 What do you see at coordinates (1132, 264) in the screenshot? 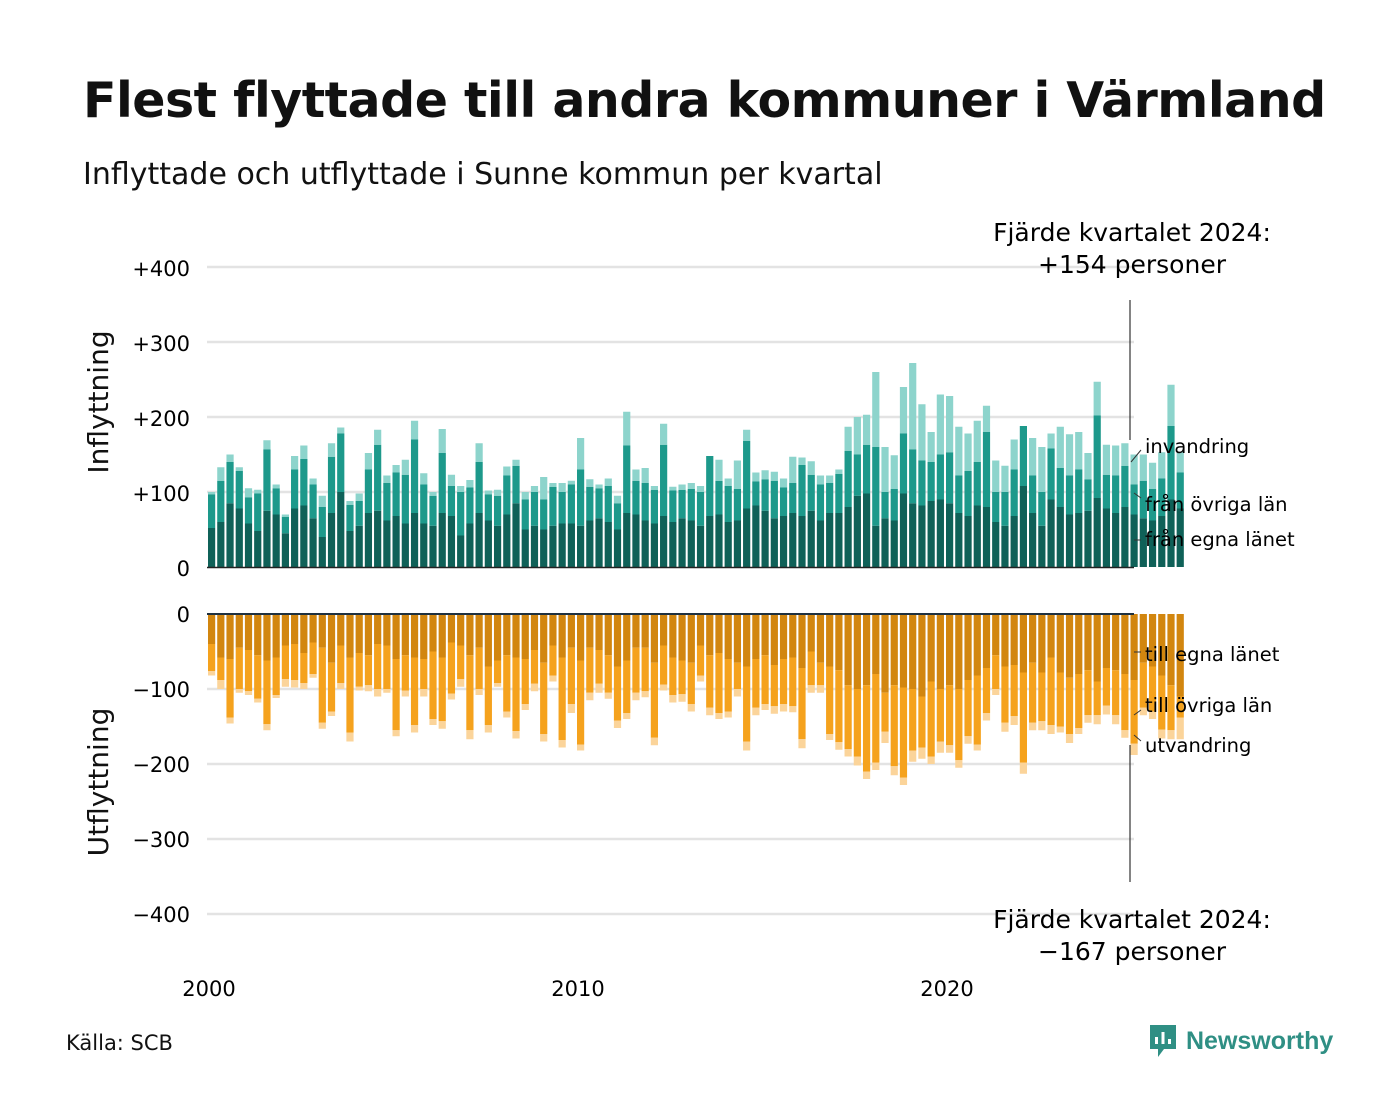
I see `annotation-in-line2: +154 personer` at bounding box center [1132, 264].